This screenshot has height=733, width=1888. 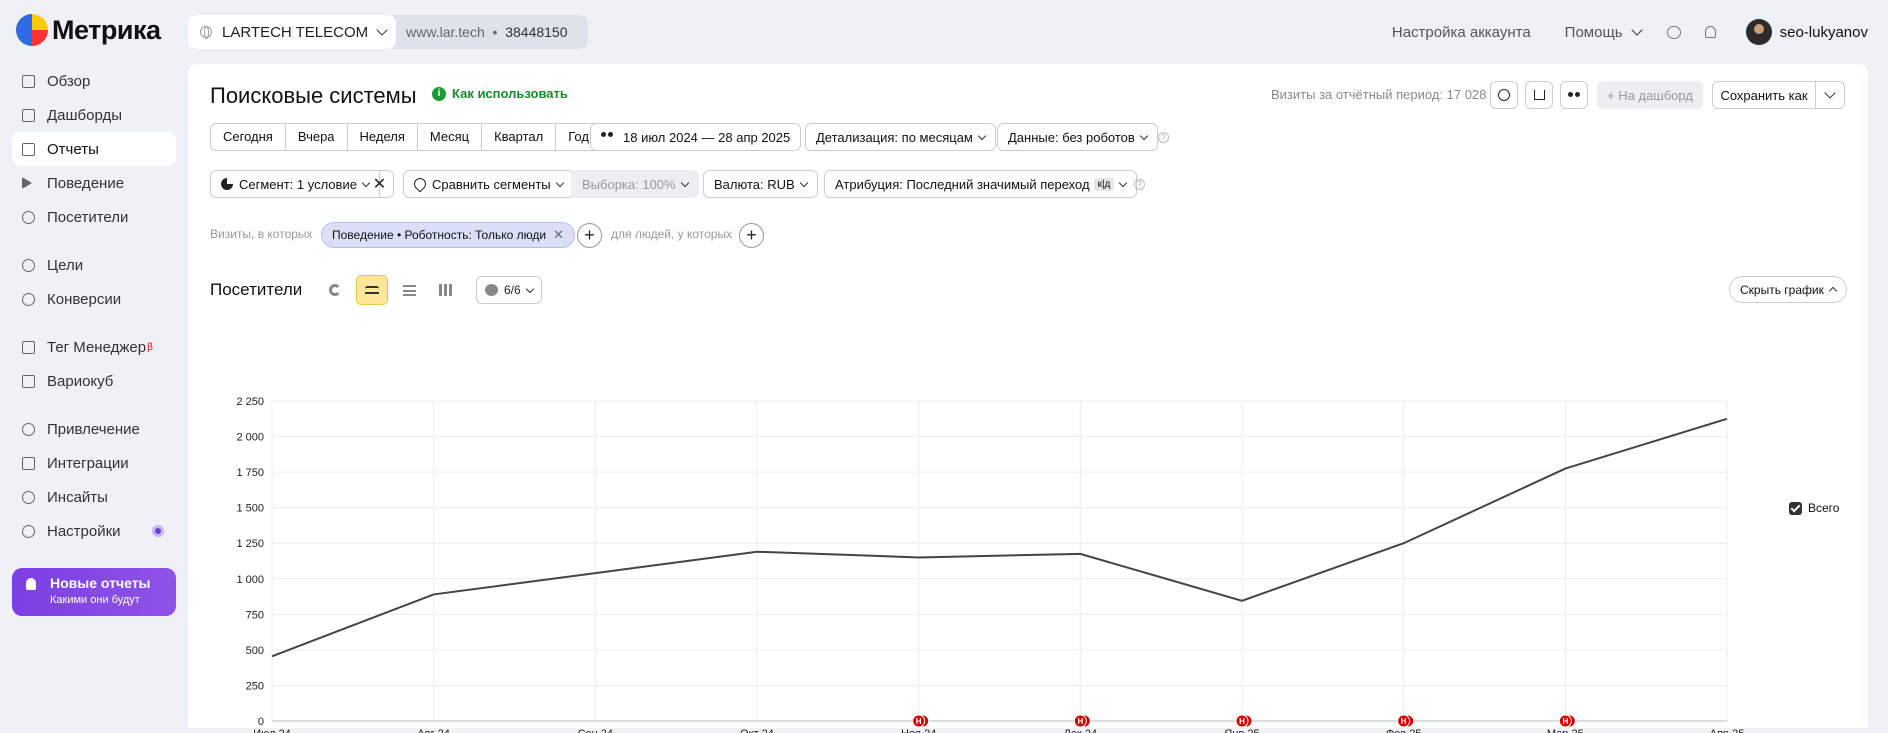 What do you see at coordinates (1077, 137) in the screenshot?
I see `data-mode-dropdown: Данные: без роботов` at bounding box center [1077, 137].